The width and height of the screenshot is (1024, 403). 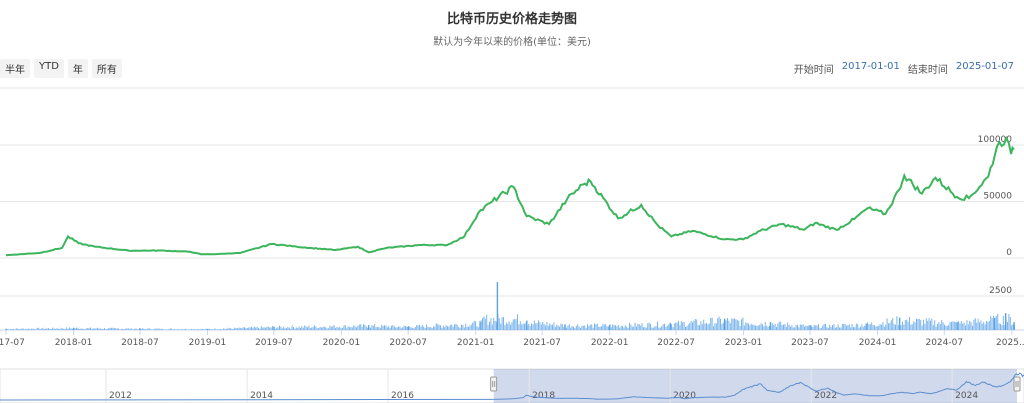 I want to click on navigator-handle-left, so click(x=494, y=384).